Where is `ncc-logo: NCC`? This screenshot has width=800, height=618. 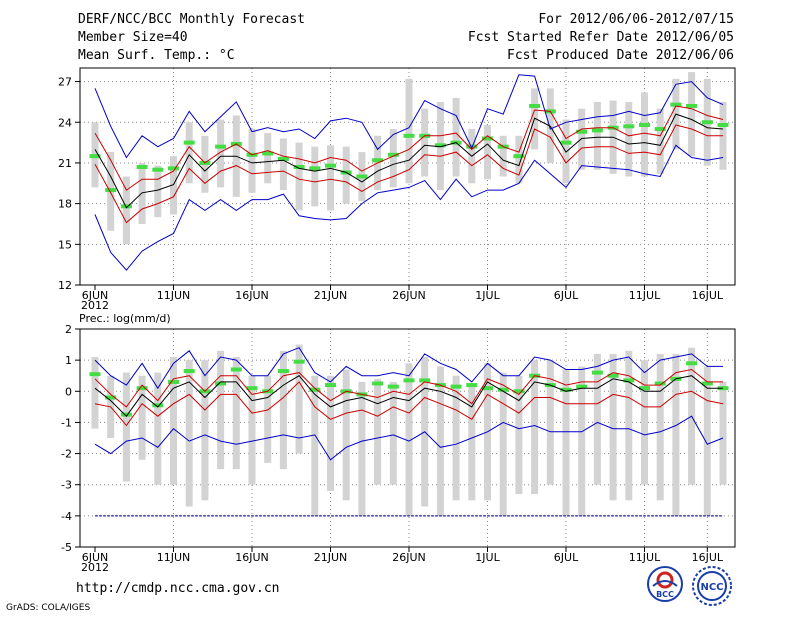 ncc-logo: NCC is located at coordinates (712, 589).